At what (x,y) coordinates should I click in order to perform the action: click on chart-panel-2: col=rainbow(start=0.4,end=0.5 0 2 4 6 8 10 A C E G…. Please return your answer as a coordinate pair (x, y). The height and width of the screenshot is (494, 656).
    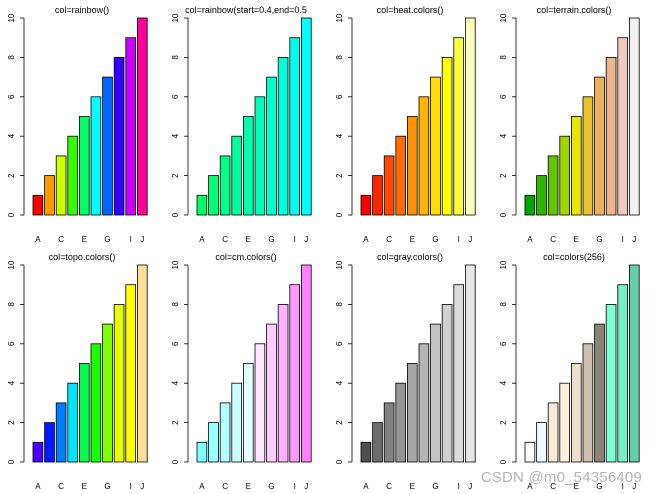
    Looking at the image, I should click on (241, 124).